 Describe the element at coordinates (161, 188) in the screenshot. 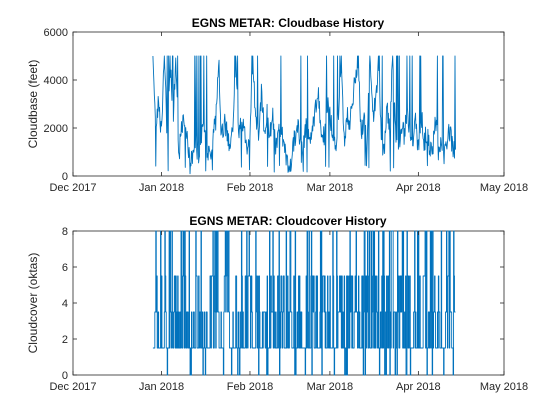

I see `cloudbase-x-tick-label: Jan 2018` at that location.